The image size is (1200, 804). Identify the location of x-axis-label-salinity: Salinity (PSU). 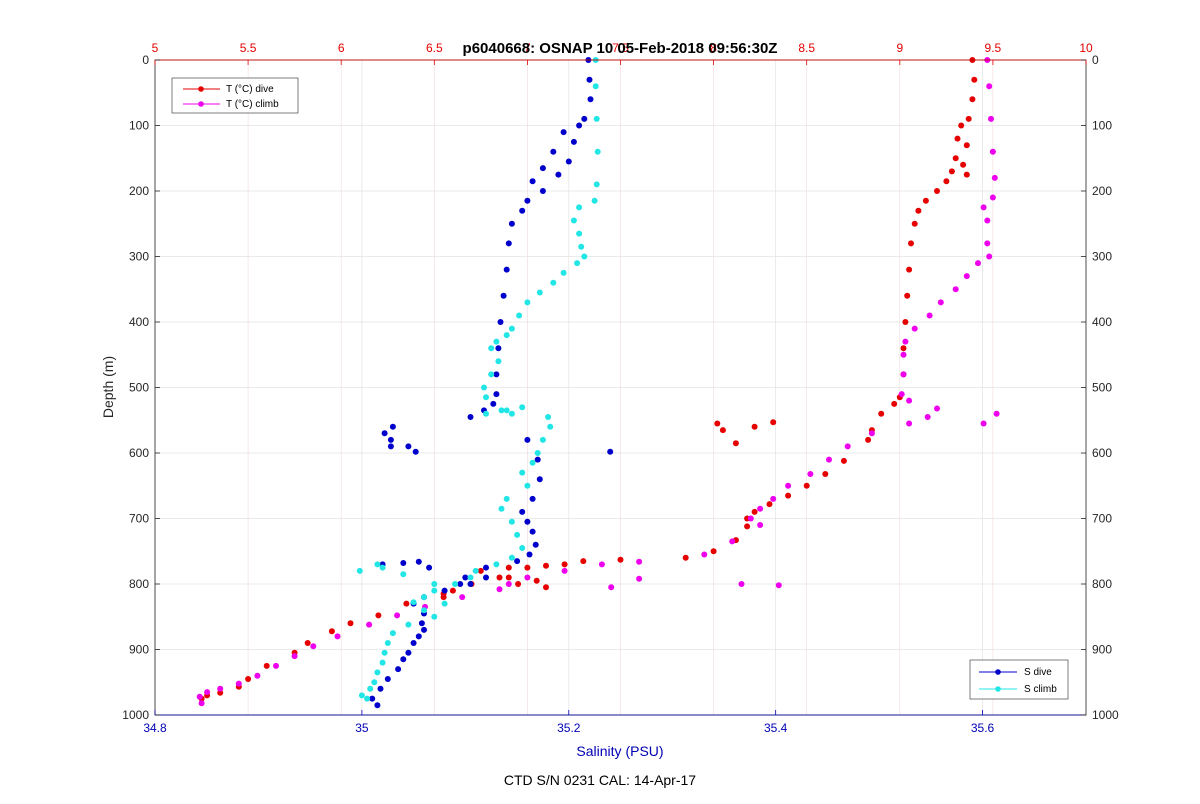
(619, 751).